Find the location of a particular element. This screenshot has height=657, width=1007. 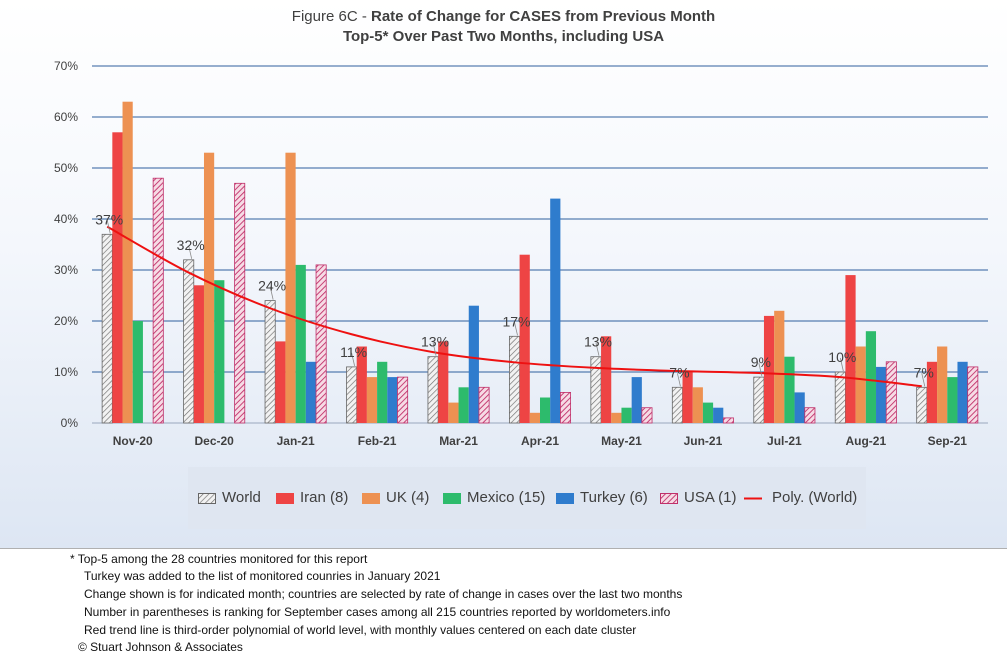

y-tick-label: 70% is located at coordinates (66, 66).